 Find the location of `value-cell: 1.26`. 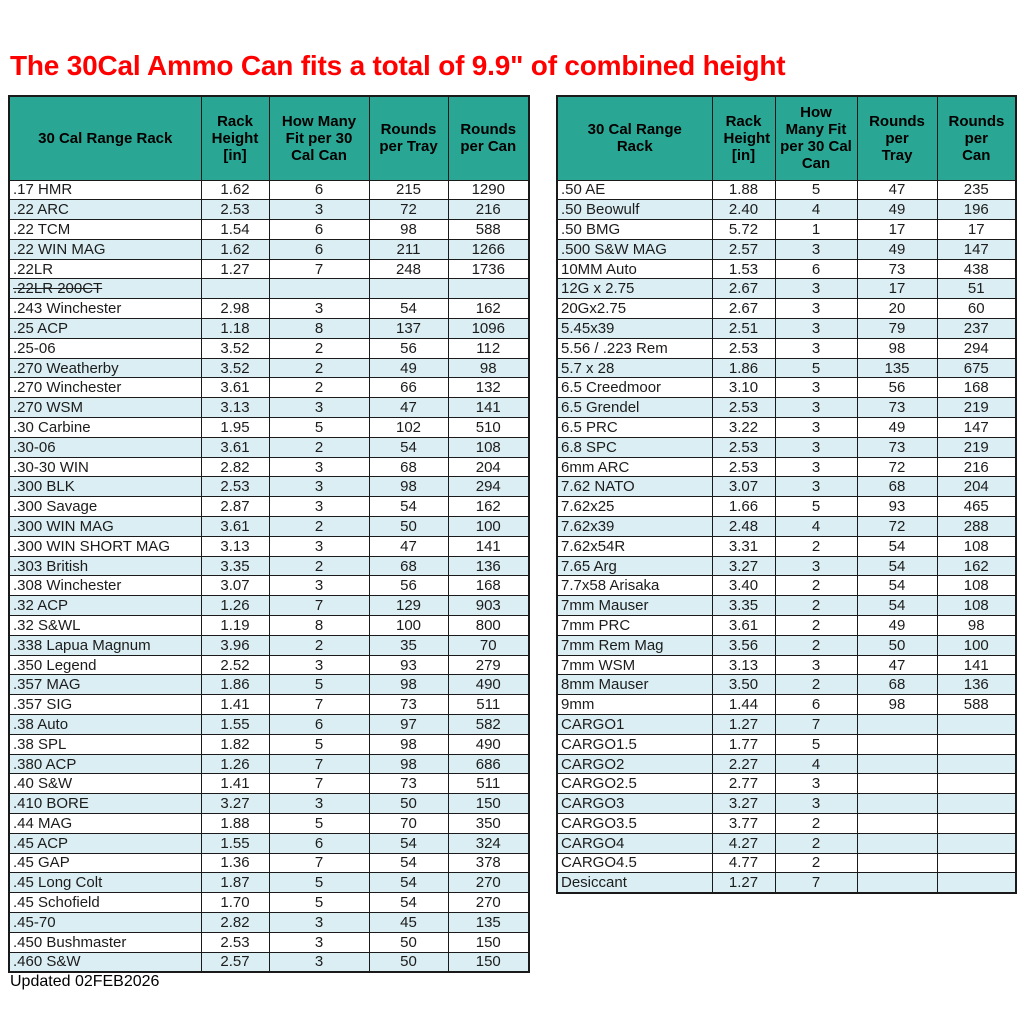

value-cell: 1.26 is located at coordinates (235, 606).